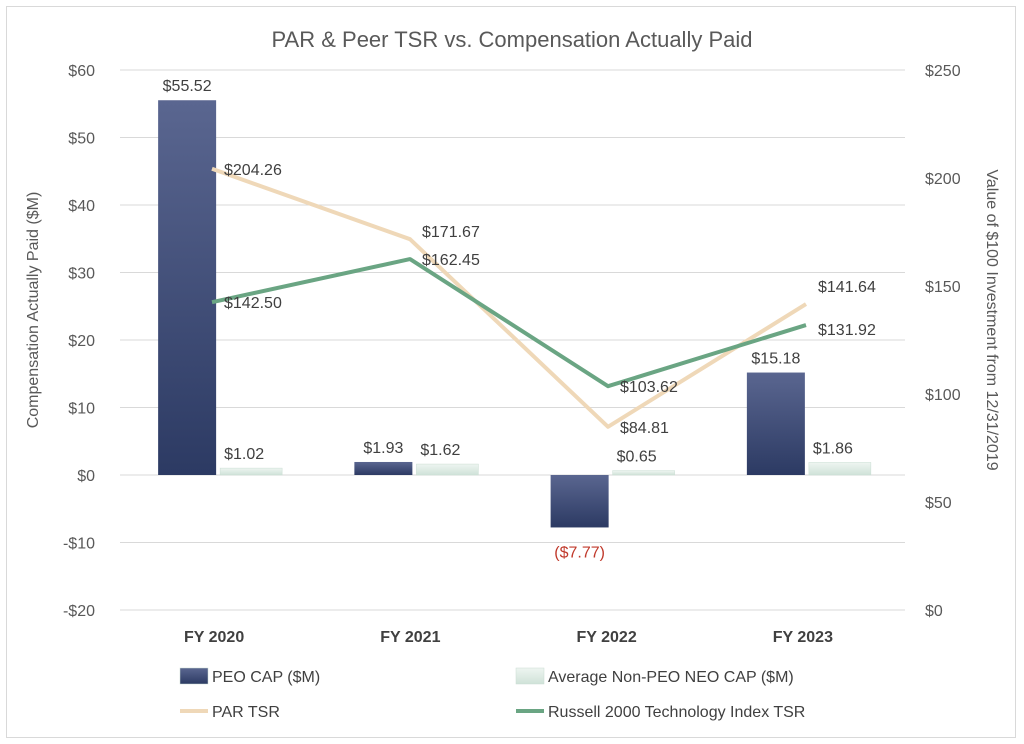  Describe the element at coordinates (649, 387) in the screenshot. I see `russell-tsr-label: $103.62` at that location.